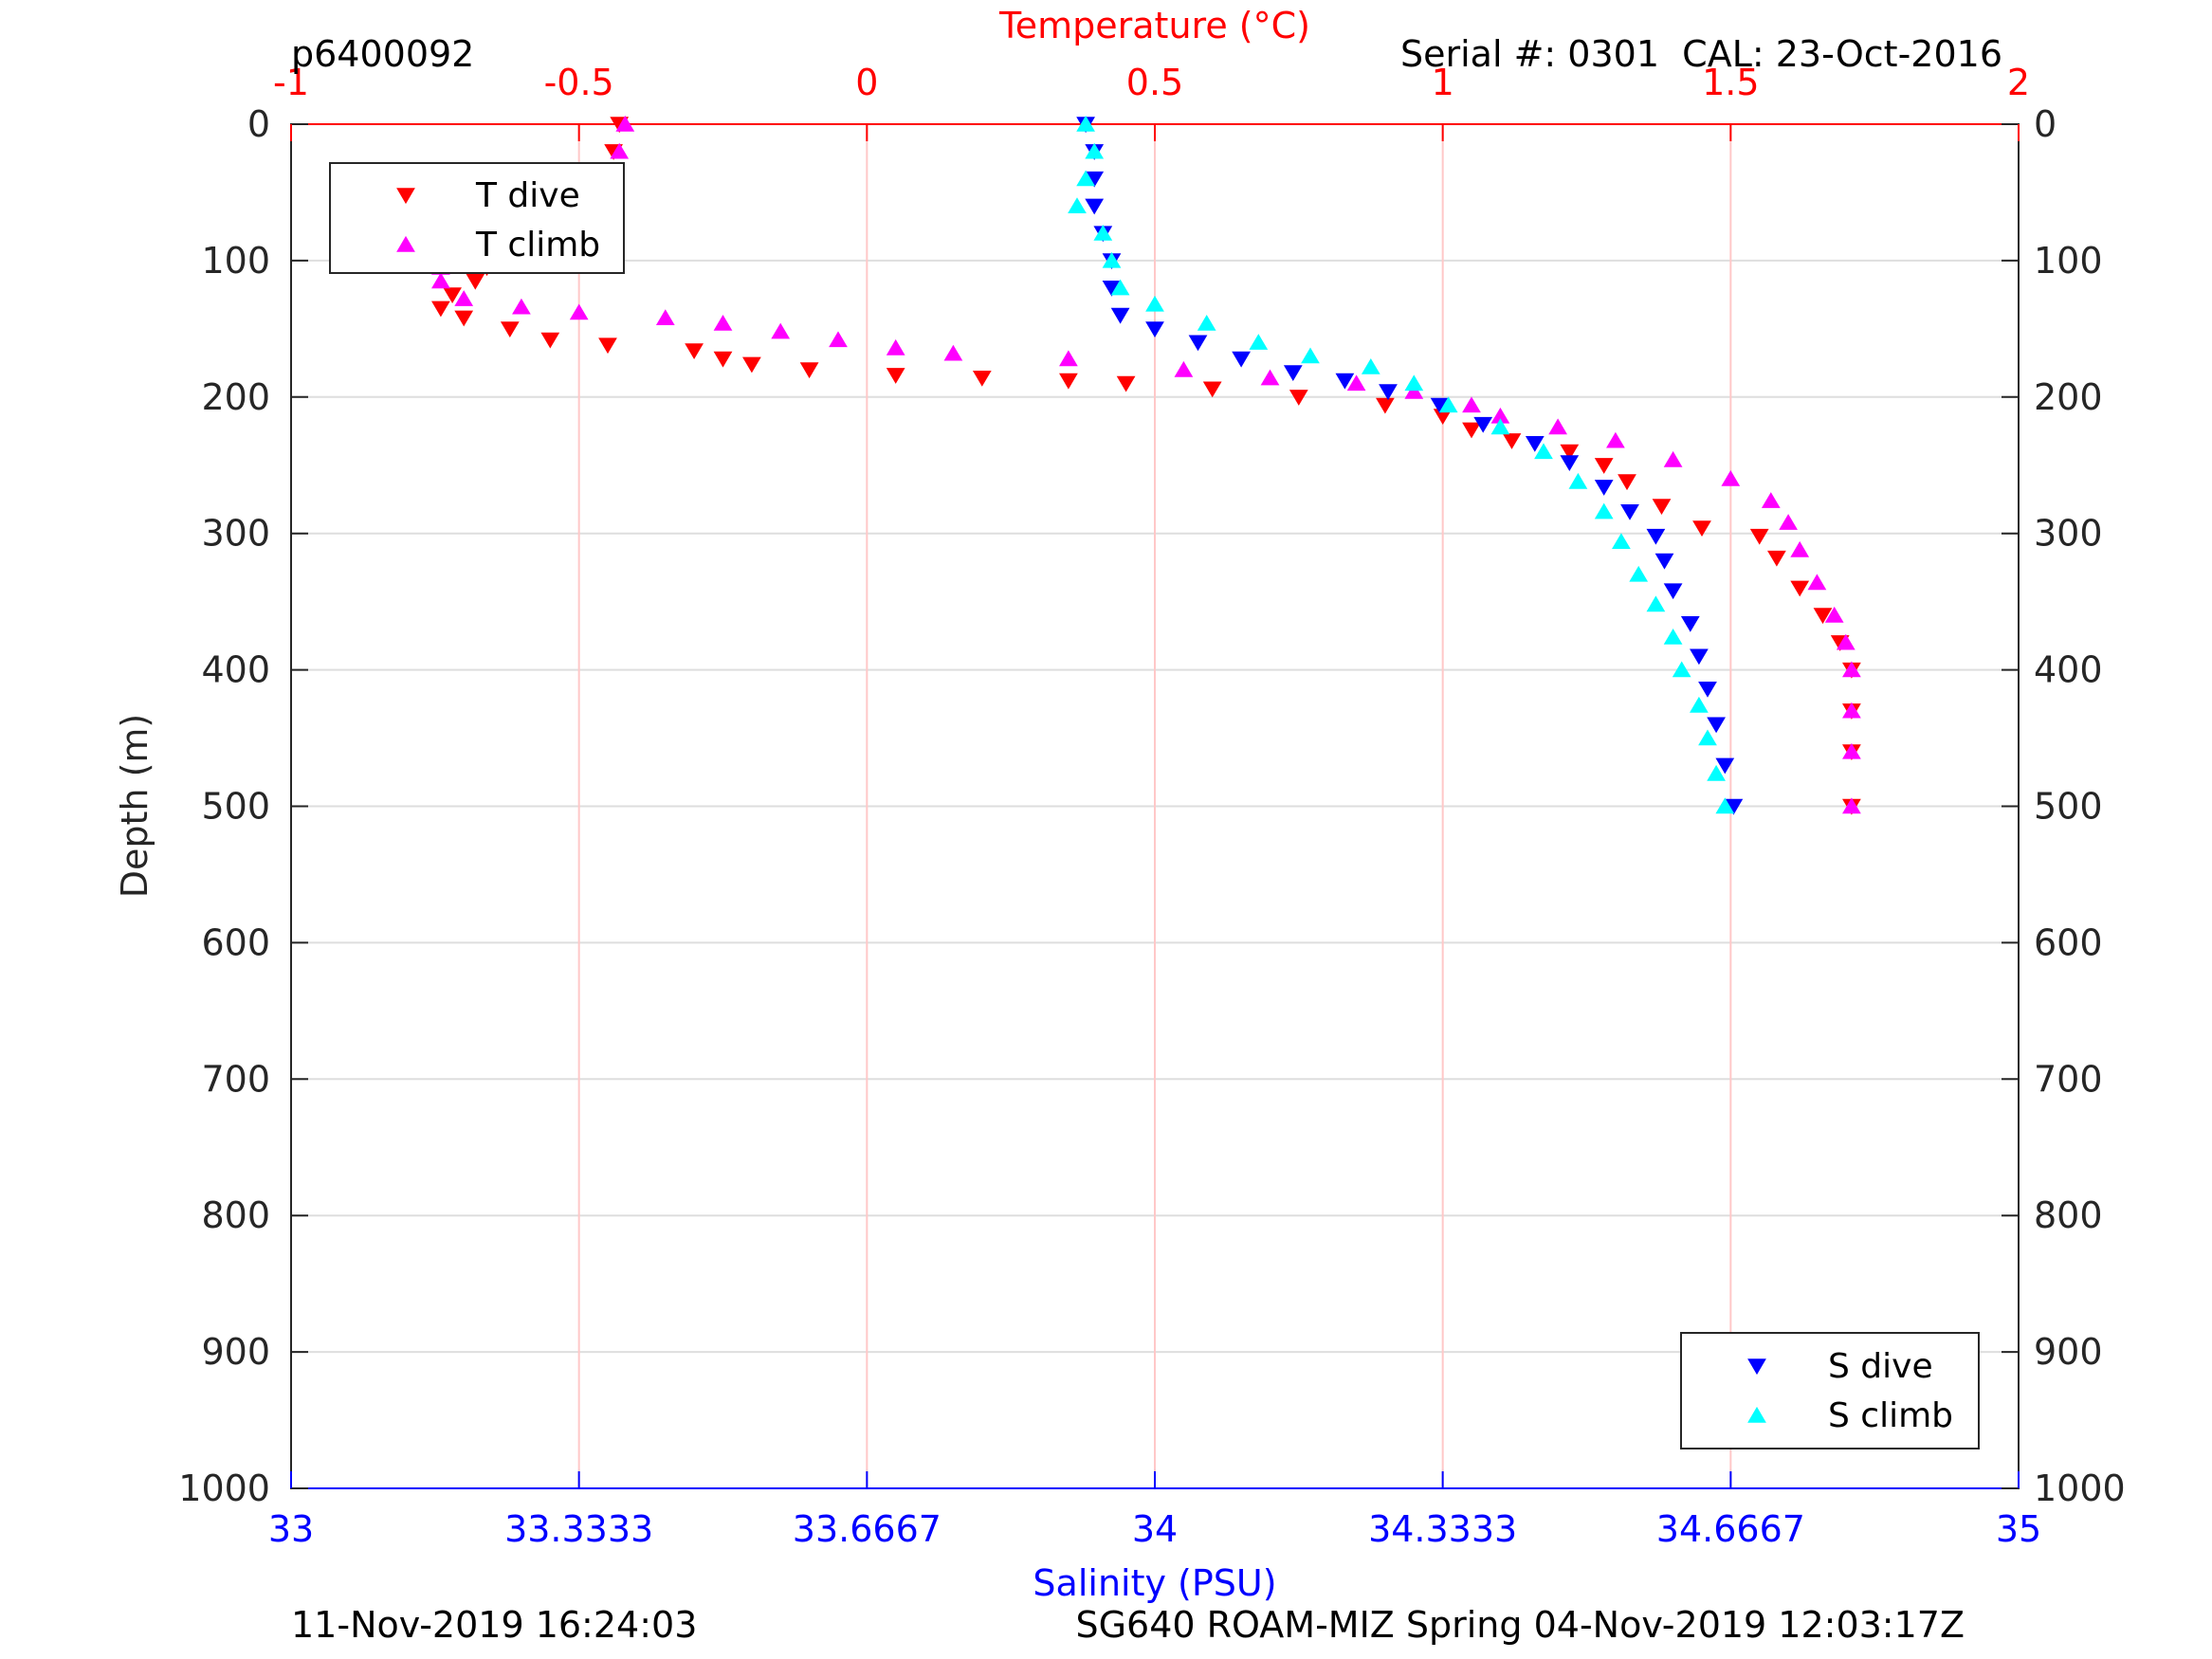  I want to click on footer-left-text: 11-Nov-2019 16:24:03, so click(494, 1625).